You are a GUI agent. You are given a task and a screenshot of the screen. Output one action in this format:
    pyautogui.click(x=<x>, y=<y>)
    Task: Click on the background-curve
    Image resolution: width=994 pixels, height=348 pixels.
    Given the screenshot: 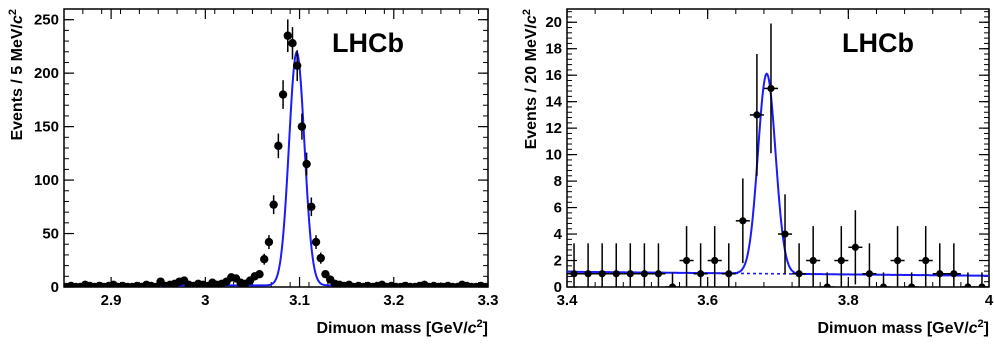 What is the action you would take?
    pyautogui.click(x=778, y=273)
    